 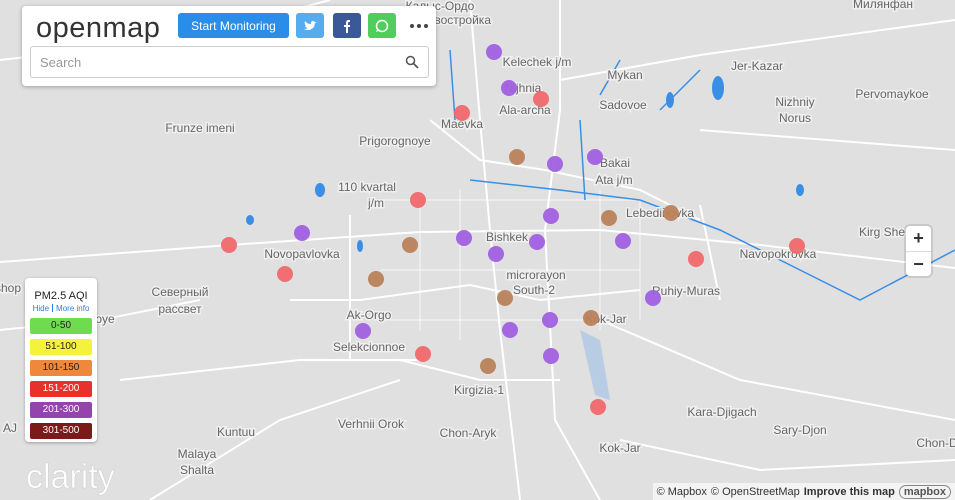 I want to click on reservoir, so click(x=595, y=365).